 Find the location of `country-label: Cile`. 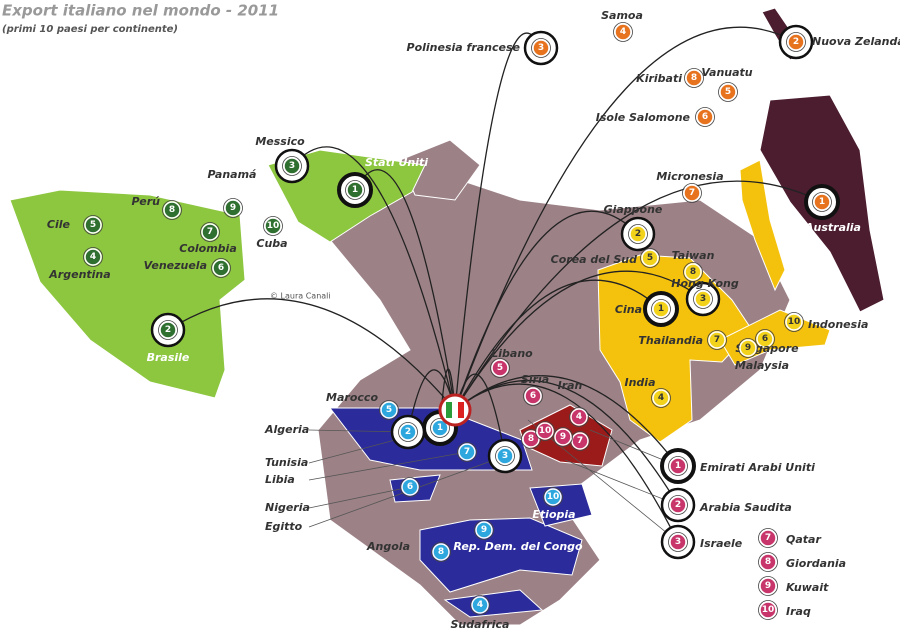

country-label: Cile is located at coordinates (59, 224).